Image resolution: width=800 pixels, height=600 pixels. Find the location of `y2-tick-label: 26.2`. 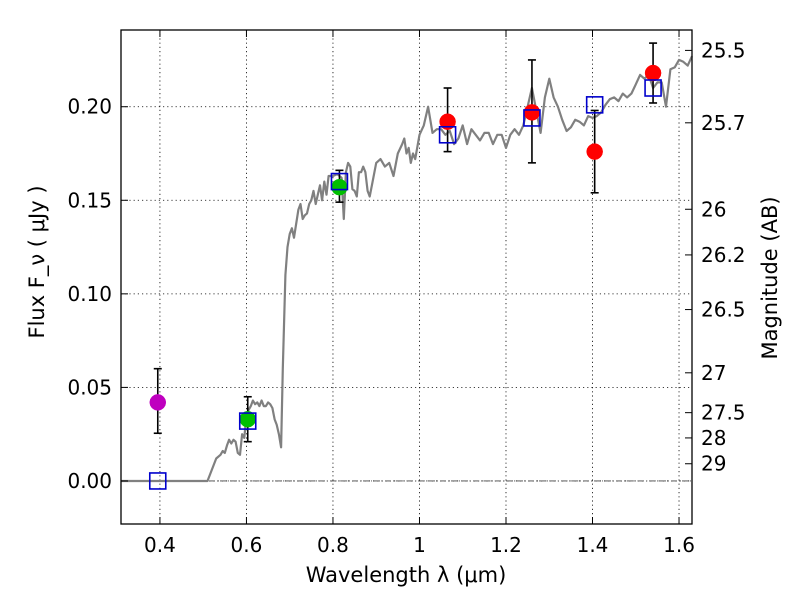

y2-tick-label: 26.2 is located at coordinates (723, 255).